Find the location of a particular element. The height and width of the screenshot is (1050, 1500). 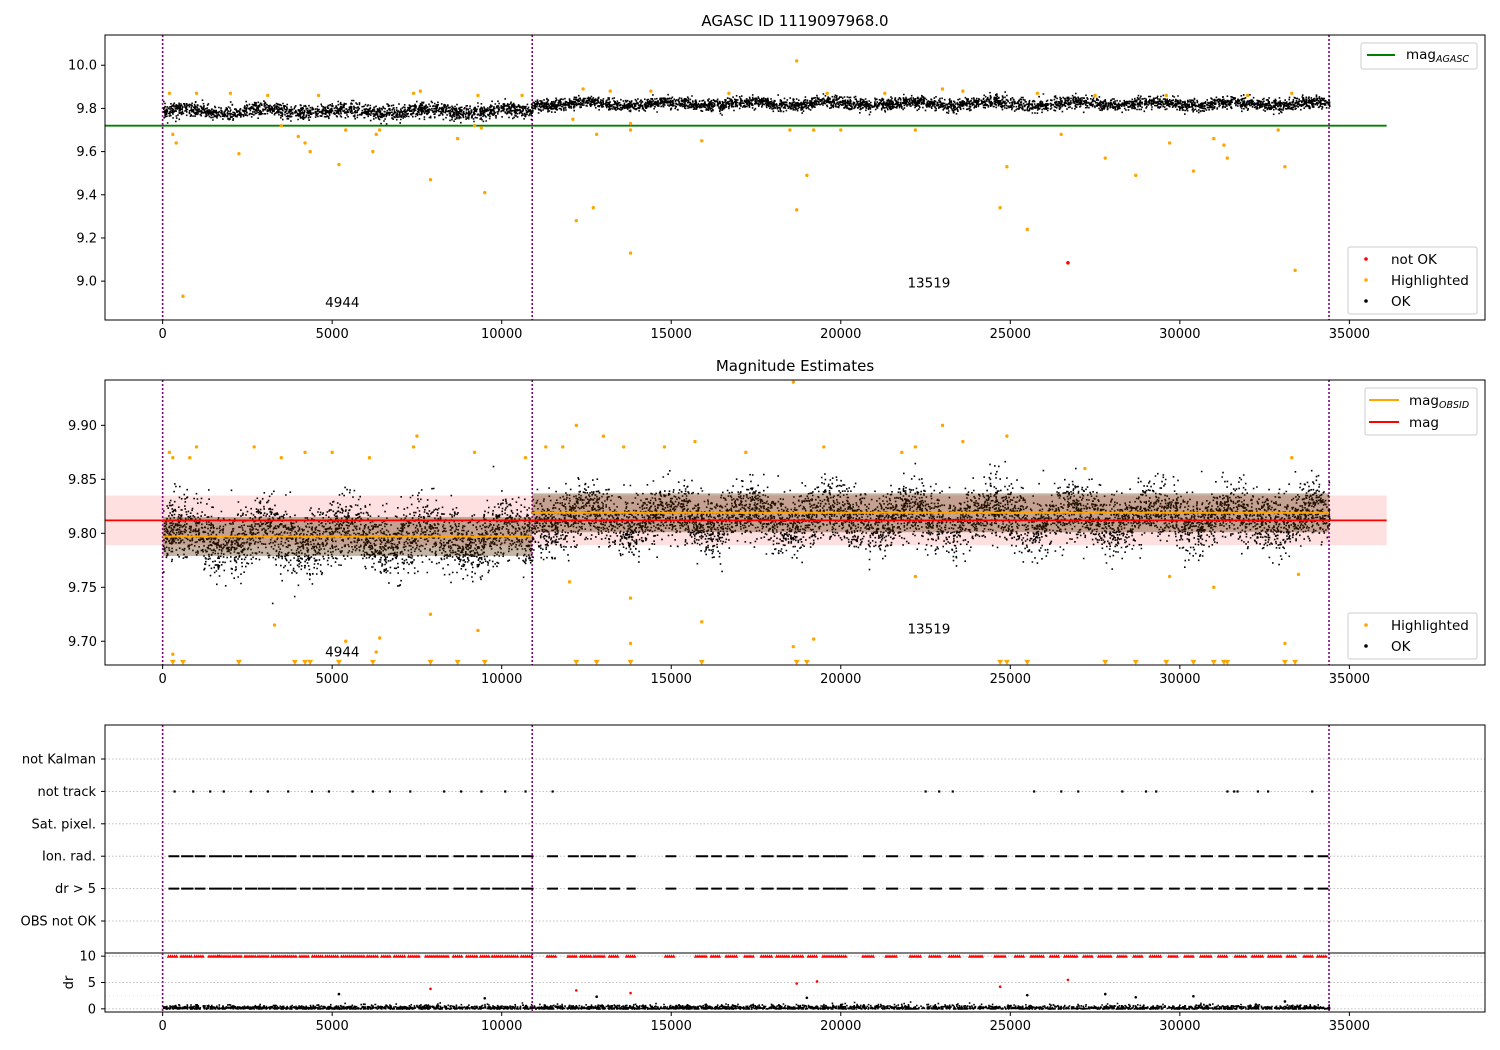

agasc-line-legend-box is located at coordinates (1419, 56).